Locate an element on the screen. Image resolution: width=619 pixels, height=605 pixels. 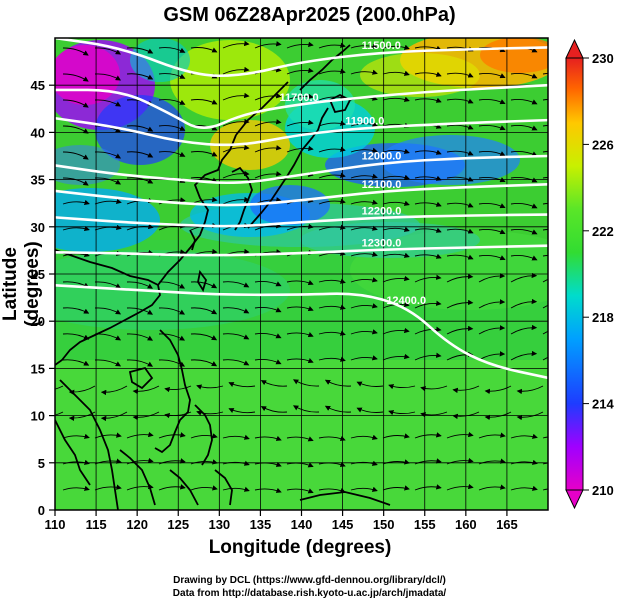
x-tick-label: 140 is located at coordinates (302, 524).